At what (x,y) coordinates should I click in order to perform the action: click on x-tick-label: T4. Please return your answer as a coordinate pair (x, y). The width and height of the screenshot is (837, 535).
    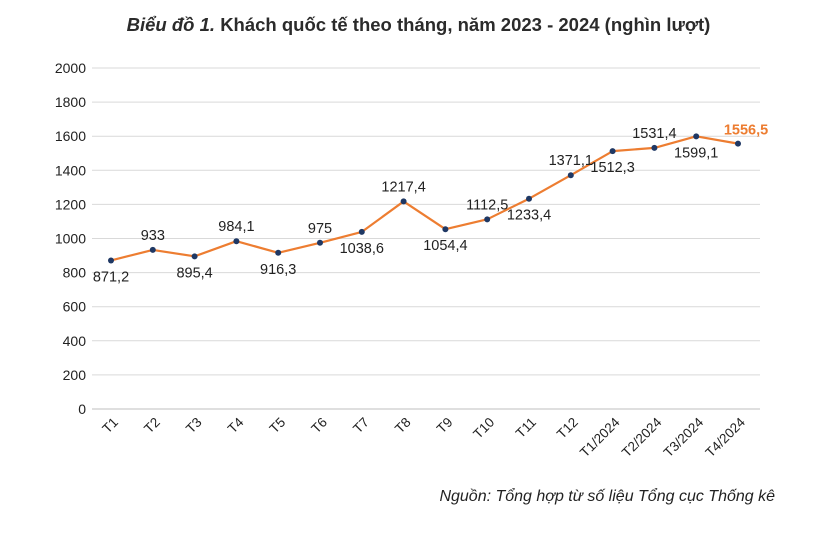
    Looking at the image, I should click on (236, 425).